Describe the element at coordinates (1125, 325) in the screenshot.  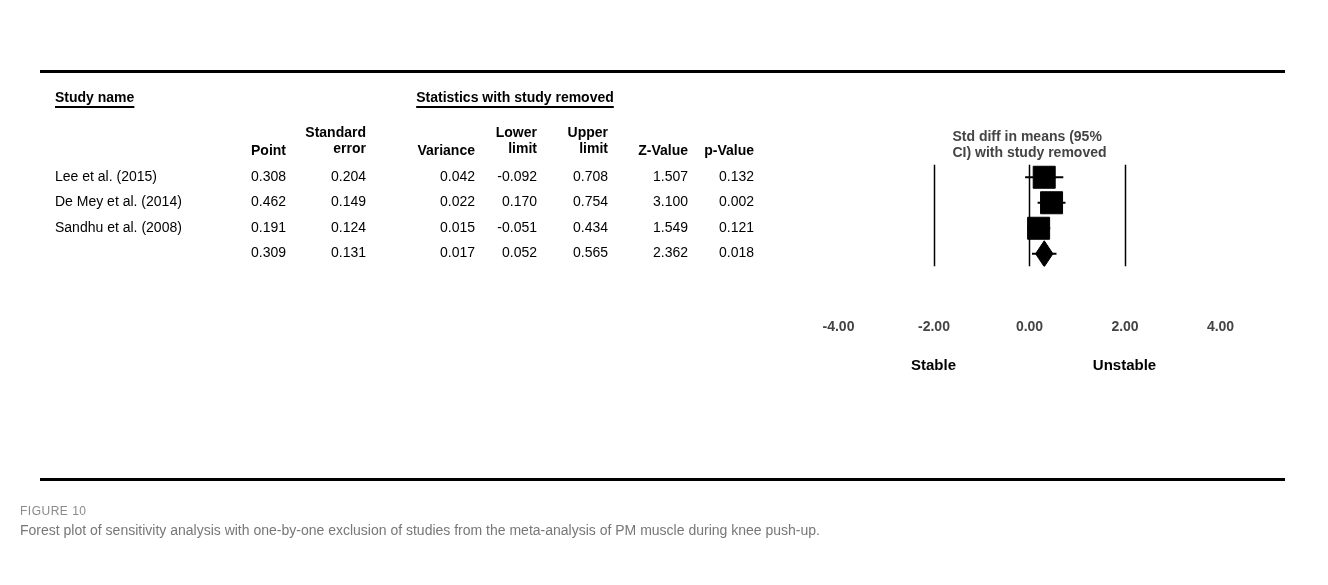
I see `x-tick-label: 2.00` at that location.